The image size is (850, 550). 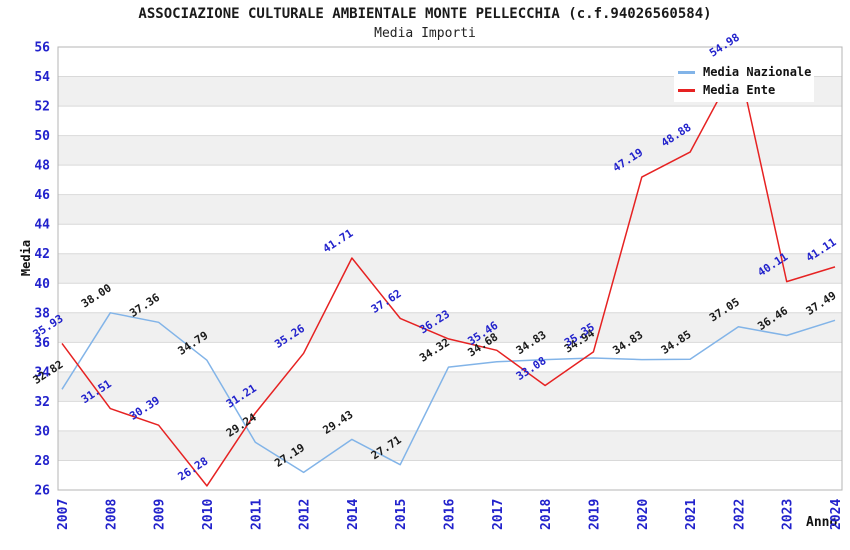 What do you see at coordinates (96, 295) in the screenshot?
I see `data-label: 38.00` at bounding box center [96, 295].